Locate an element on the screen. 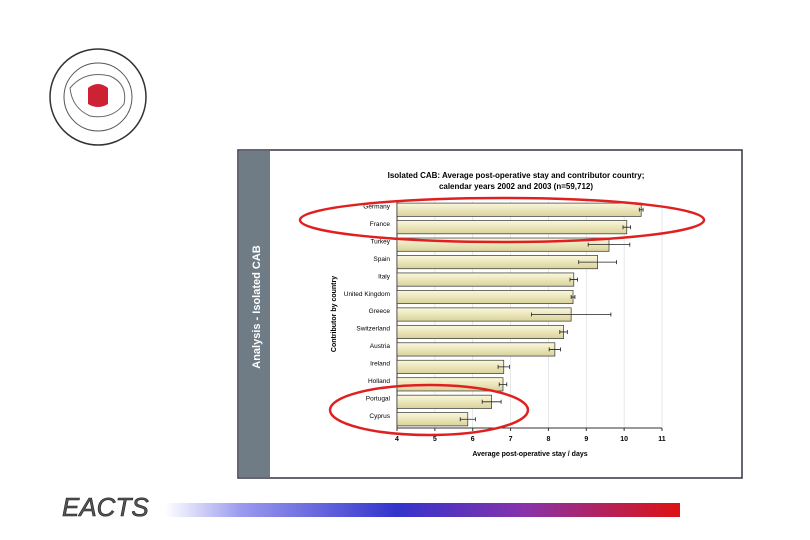 The width and height of the screenshot is (810, 540). y-tick-label: Austria is located at coordinates (380, 346).